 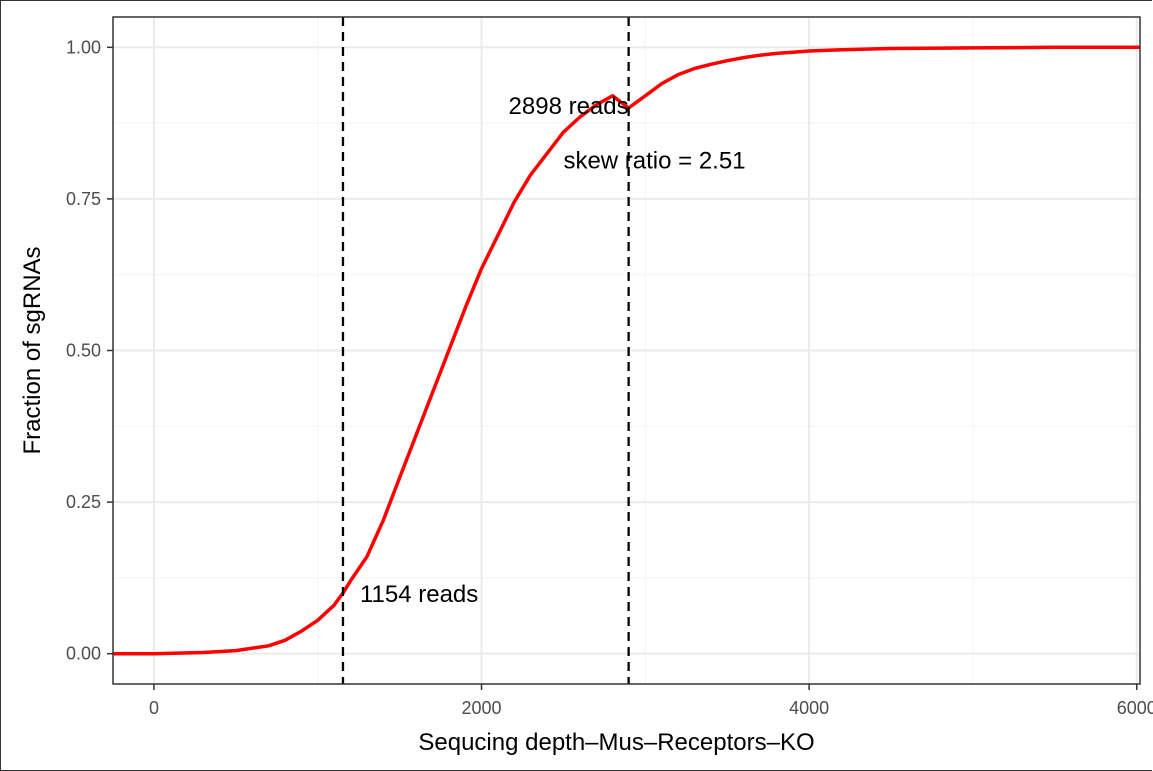 I want to click on y-tick-label: 0.25, so click(x=83, y=502).